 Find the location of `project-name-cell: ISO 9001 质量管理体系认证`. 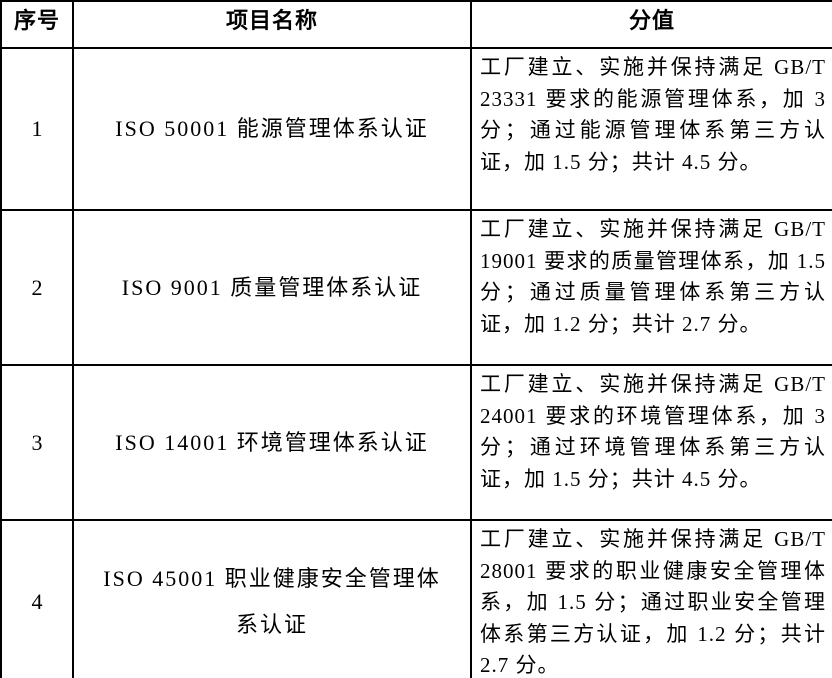

project-name-cell: ISO 9001 质量管理体系认证 is located at coordinates (272, 287).